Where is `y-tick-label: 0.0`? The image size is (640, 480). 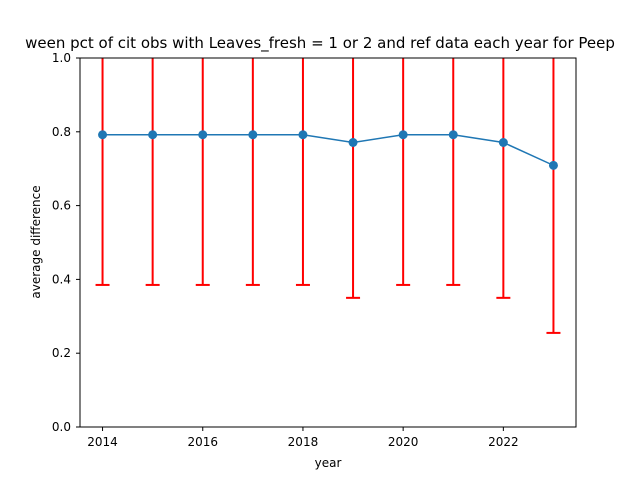 y-tick-label: 0.0 is located at coordinates (61, 427).